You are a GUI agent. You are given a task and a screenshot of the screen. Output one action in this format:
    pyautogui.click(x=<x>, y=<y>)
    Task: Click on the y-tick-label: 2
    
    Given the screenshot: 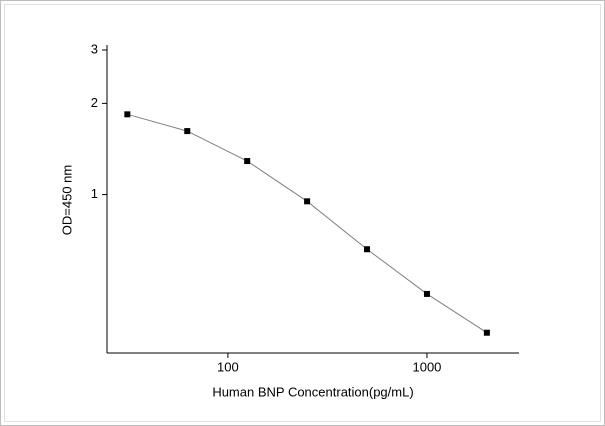 What is the action you would take?
    pyautogui.click(x=94, y=102)
    